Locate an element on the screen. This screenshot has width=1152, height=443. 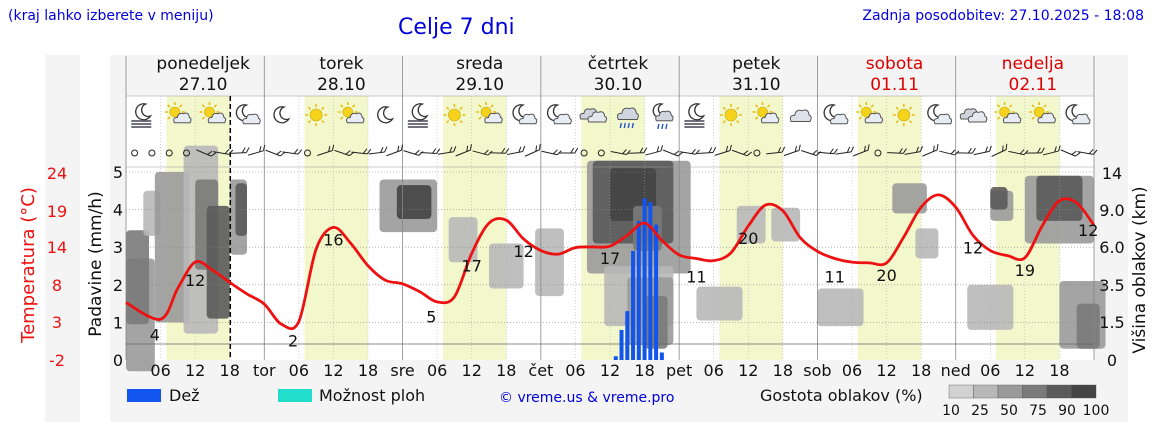
temperature-label: 20 is located at coordinates (886, 275).